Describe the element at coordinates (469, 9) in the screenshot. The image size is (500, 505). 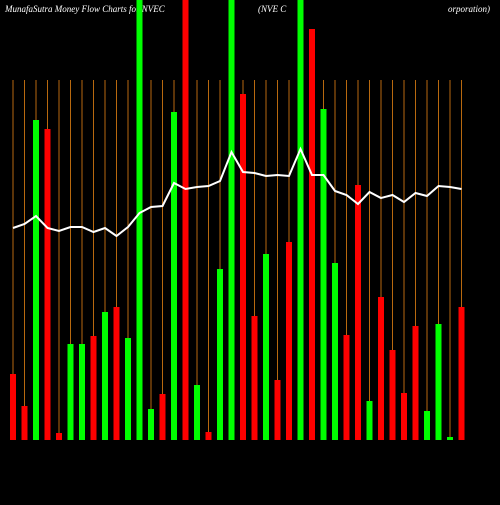
I see `chart-title: orporation)` at that location.